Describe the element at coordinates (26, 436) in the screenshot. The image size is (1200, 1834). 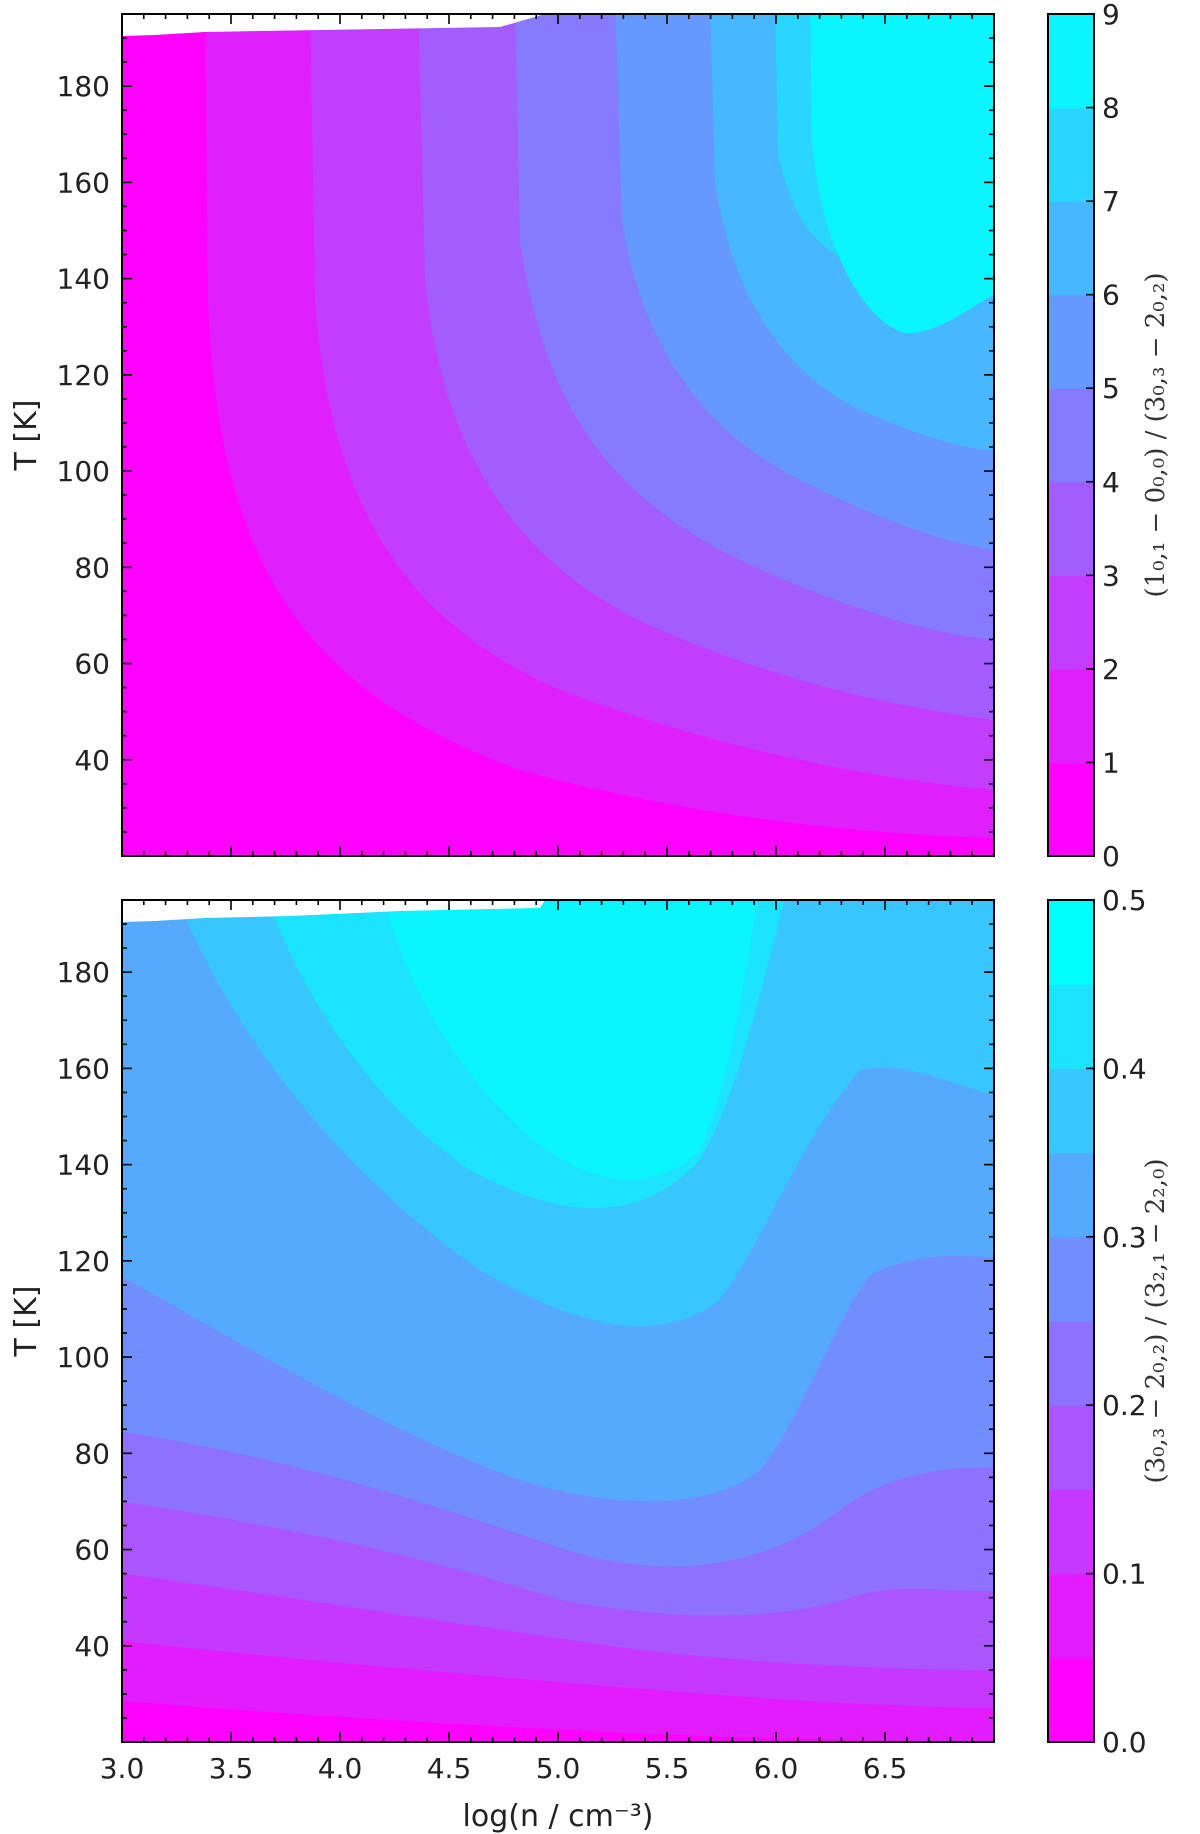
I see `top-y-axis-label: T [K]` at that location.